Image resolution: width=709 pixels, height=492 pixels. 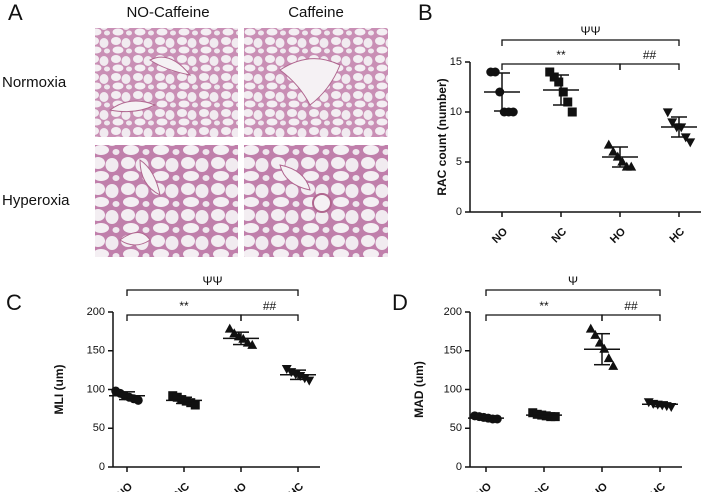 What do you see at coordinates (400, 302) in the screenshot?
I see `panel-letter: D` at bounding box center [400, 302].